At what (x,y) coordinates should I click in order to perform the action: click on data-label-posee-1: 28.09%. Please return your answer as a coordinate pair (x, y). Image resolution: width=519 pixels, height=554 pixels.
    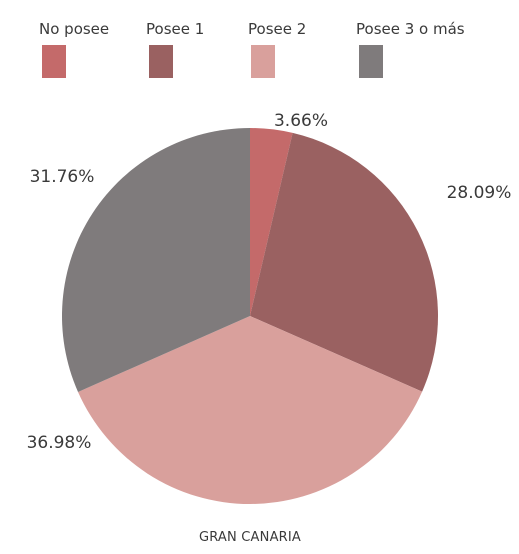
    Looking at the image, I should click on (479, 193).